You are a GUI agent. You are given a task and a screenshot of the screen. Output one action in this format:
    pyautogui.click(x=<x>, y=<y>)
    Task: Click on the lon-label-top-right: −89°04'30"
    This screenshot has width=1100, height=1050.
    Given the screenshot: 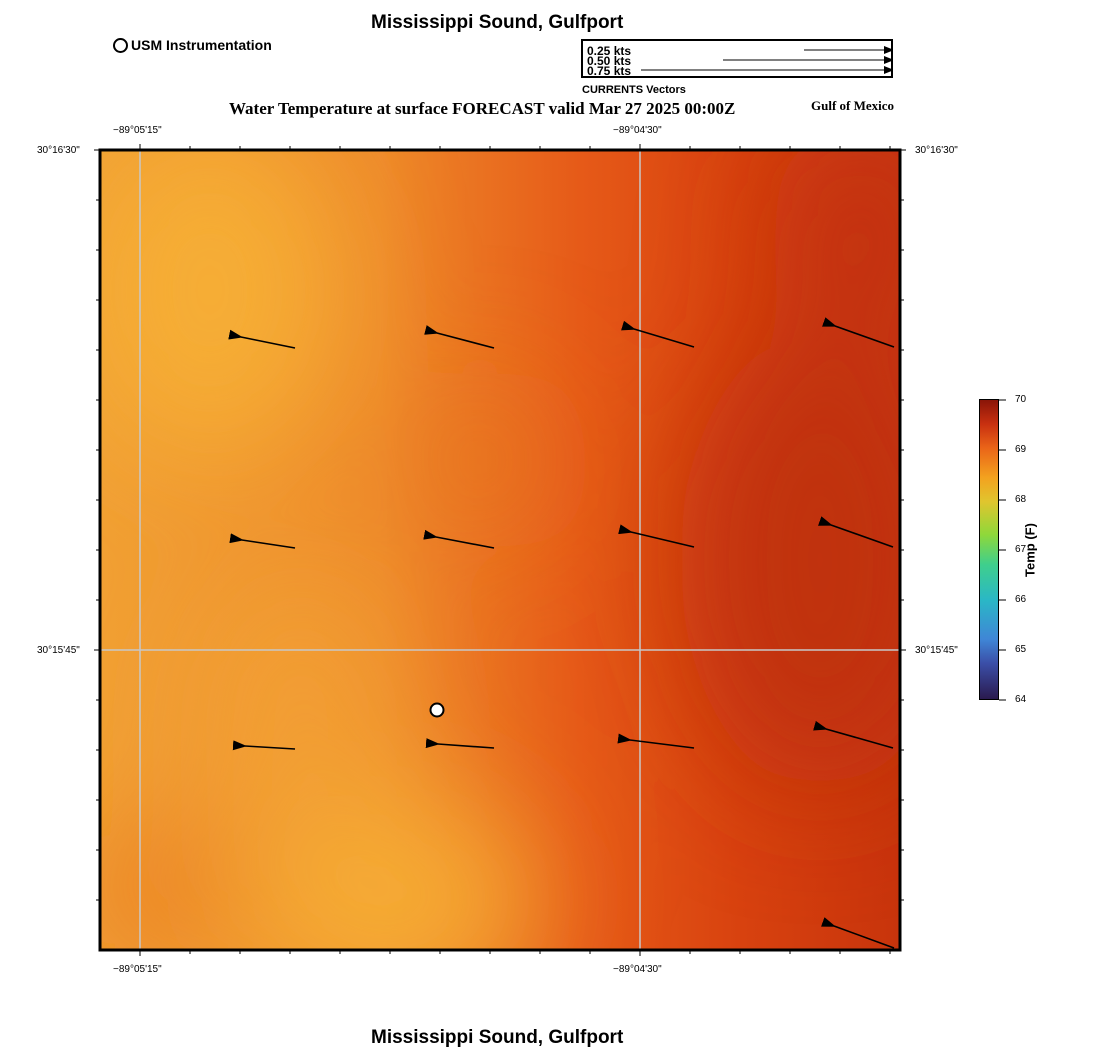 What is the action you would take?
    pyautogui.click(x=637, y=130)
    